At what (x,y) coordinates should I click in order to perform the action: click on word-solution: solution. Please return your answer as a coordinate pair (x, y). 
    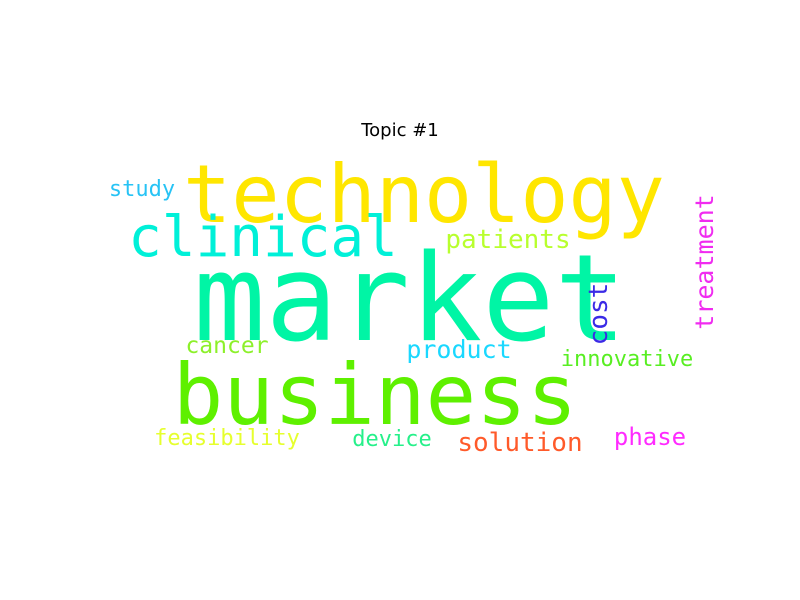
    Looking at the image, I should click on (519, 443).